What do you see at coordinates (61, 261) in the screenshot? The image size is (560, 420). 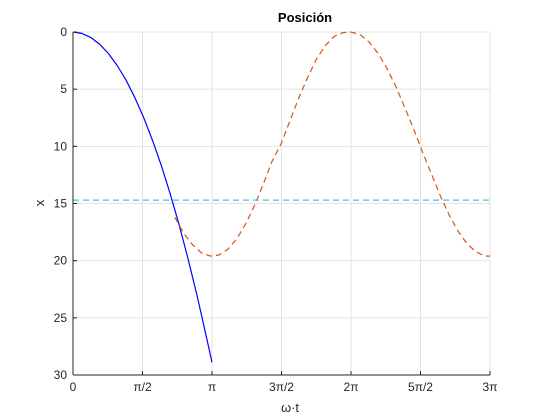 I see `y-tick-label: 20` at bounding box center [61, 261].